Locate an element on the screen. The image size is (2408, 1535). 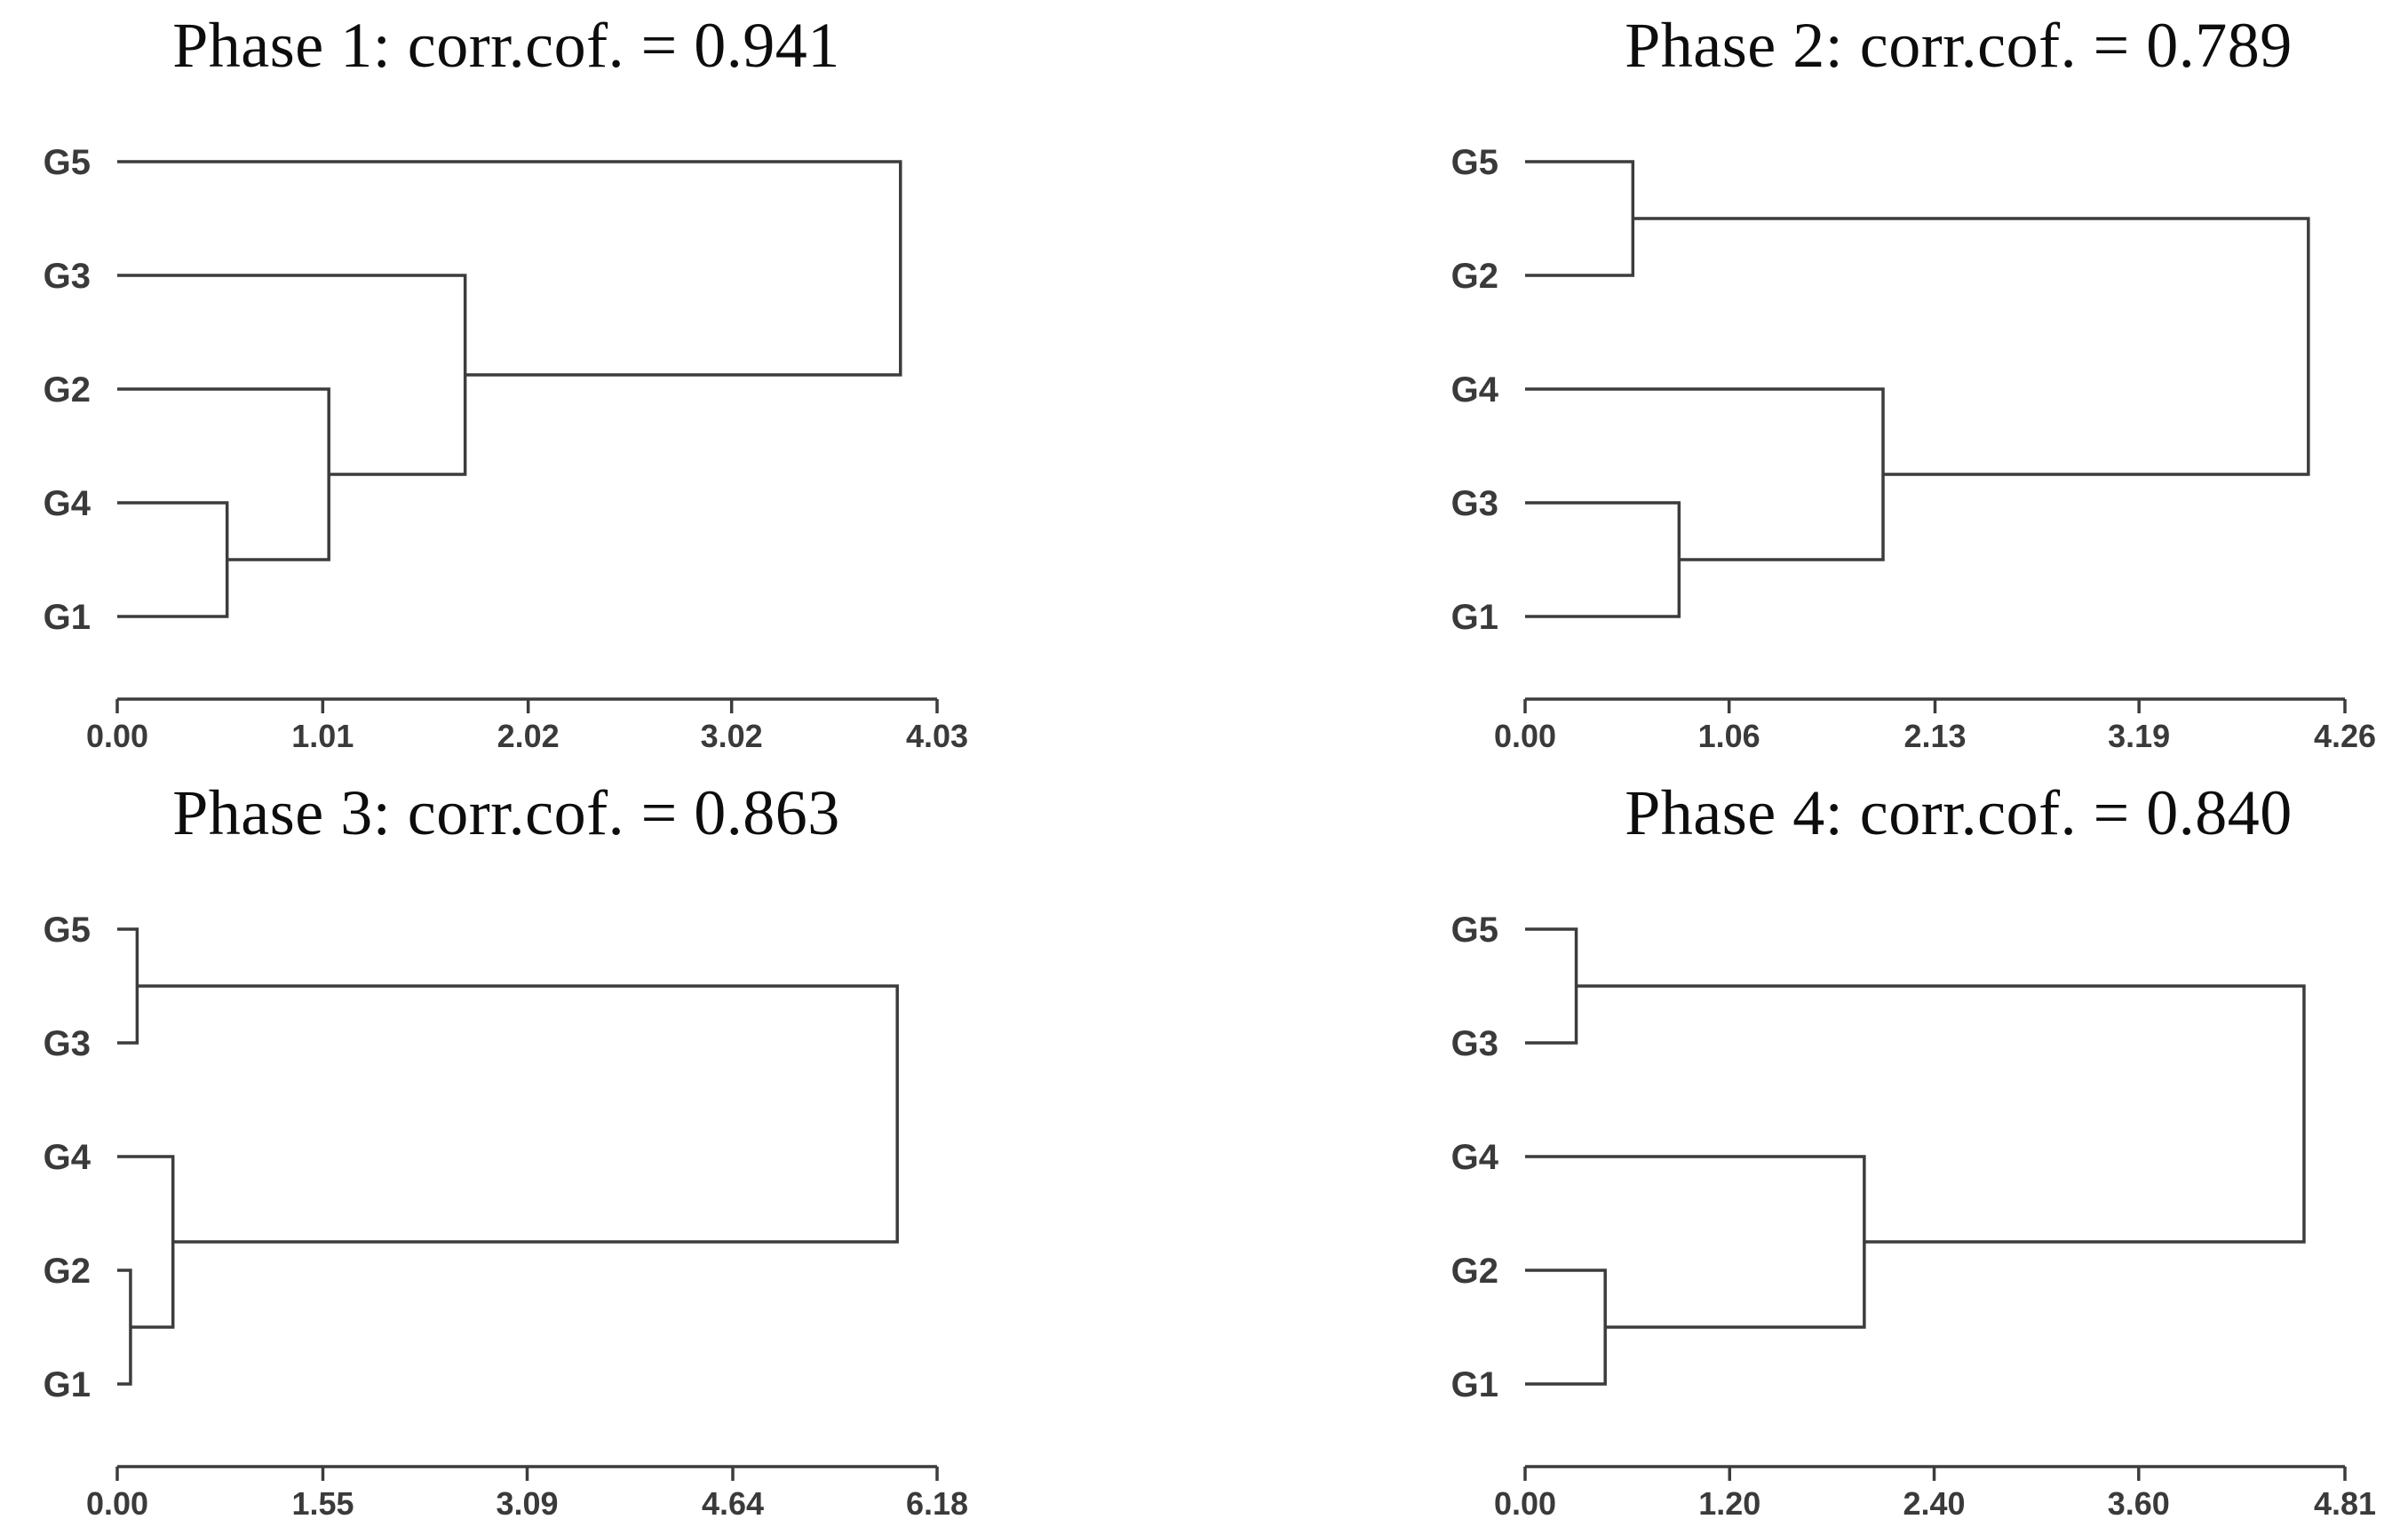
x-axis-tick-label: 3.60 is located at coordinates (2139, 1503).